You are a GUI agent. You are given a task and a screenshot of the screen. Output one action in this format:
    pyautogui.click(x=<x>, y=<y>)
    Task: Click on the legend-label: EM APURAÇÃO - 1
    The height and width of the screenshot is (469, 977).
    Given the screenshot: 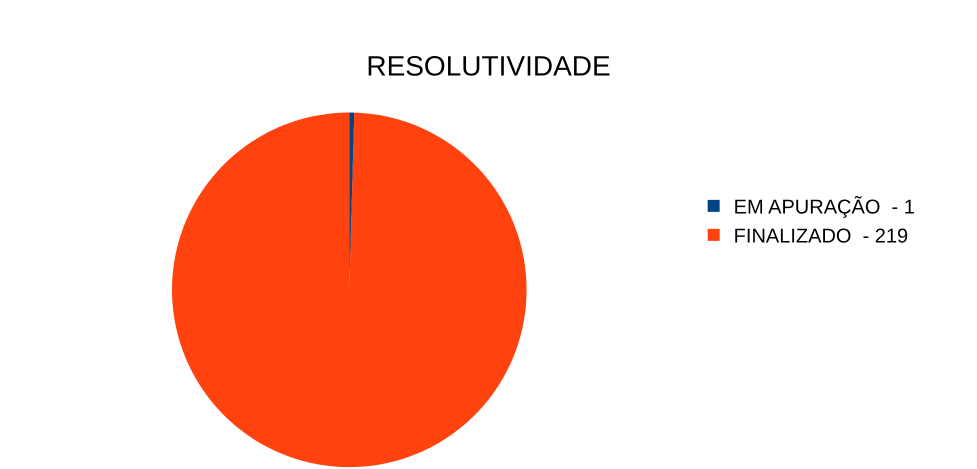 What is the action you would take?
    pyautogui.click(x=824, y=207)
    